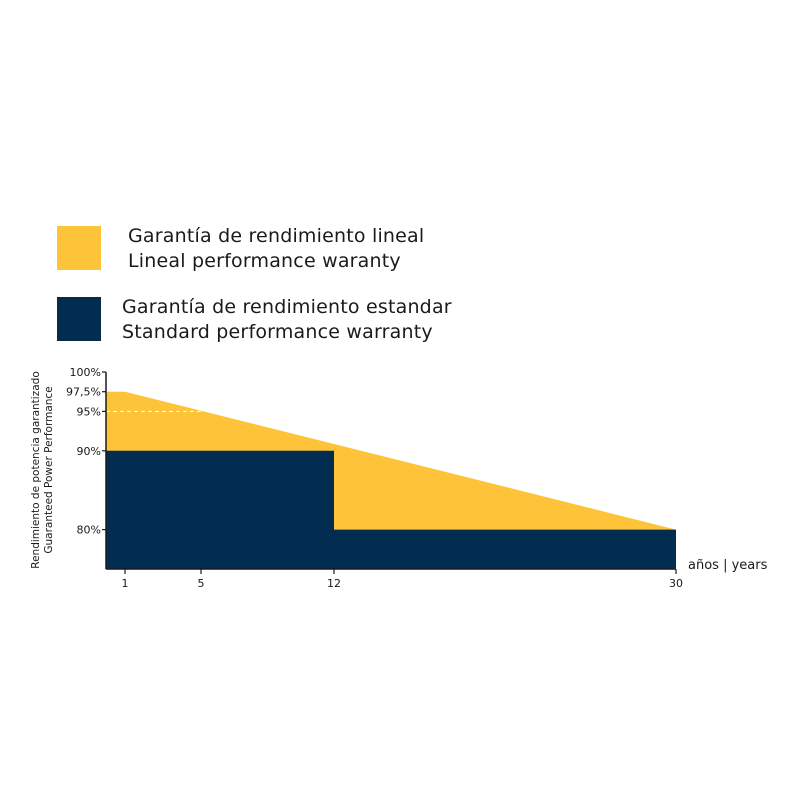 The width and height of the screenshot is (800, 800). I want to click on y-tick-label: 95%, so click(89, 411).